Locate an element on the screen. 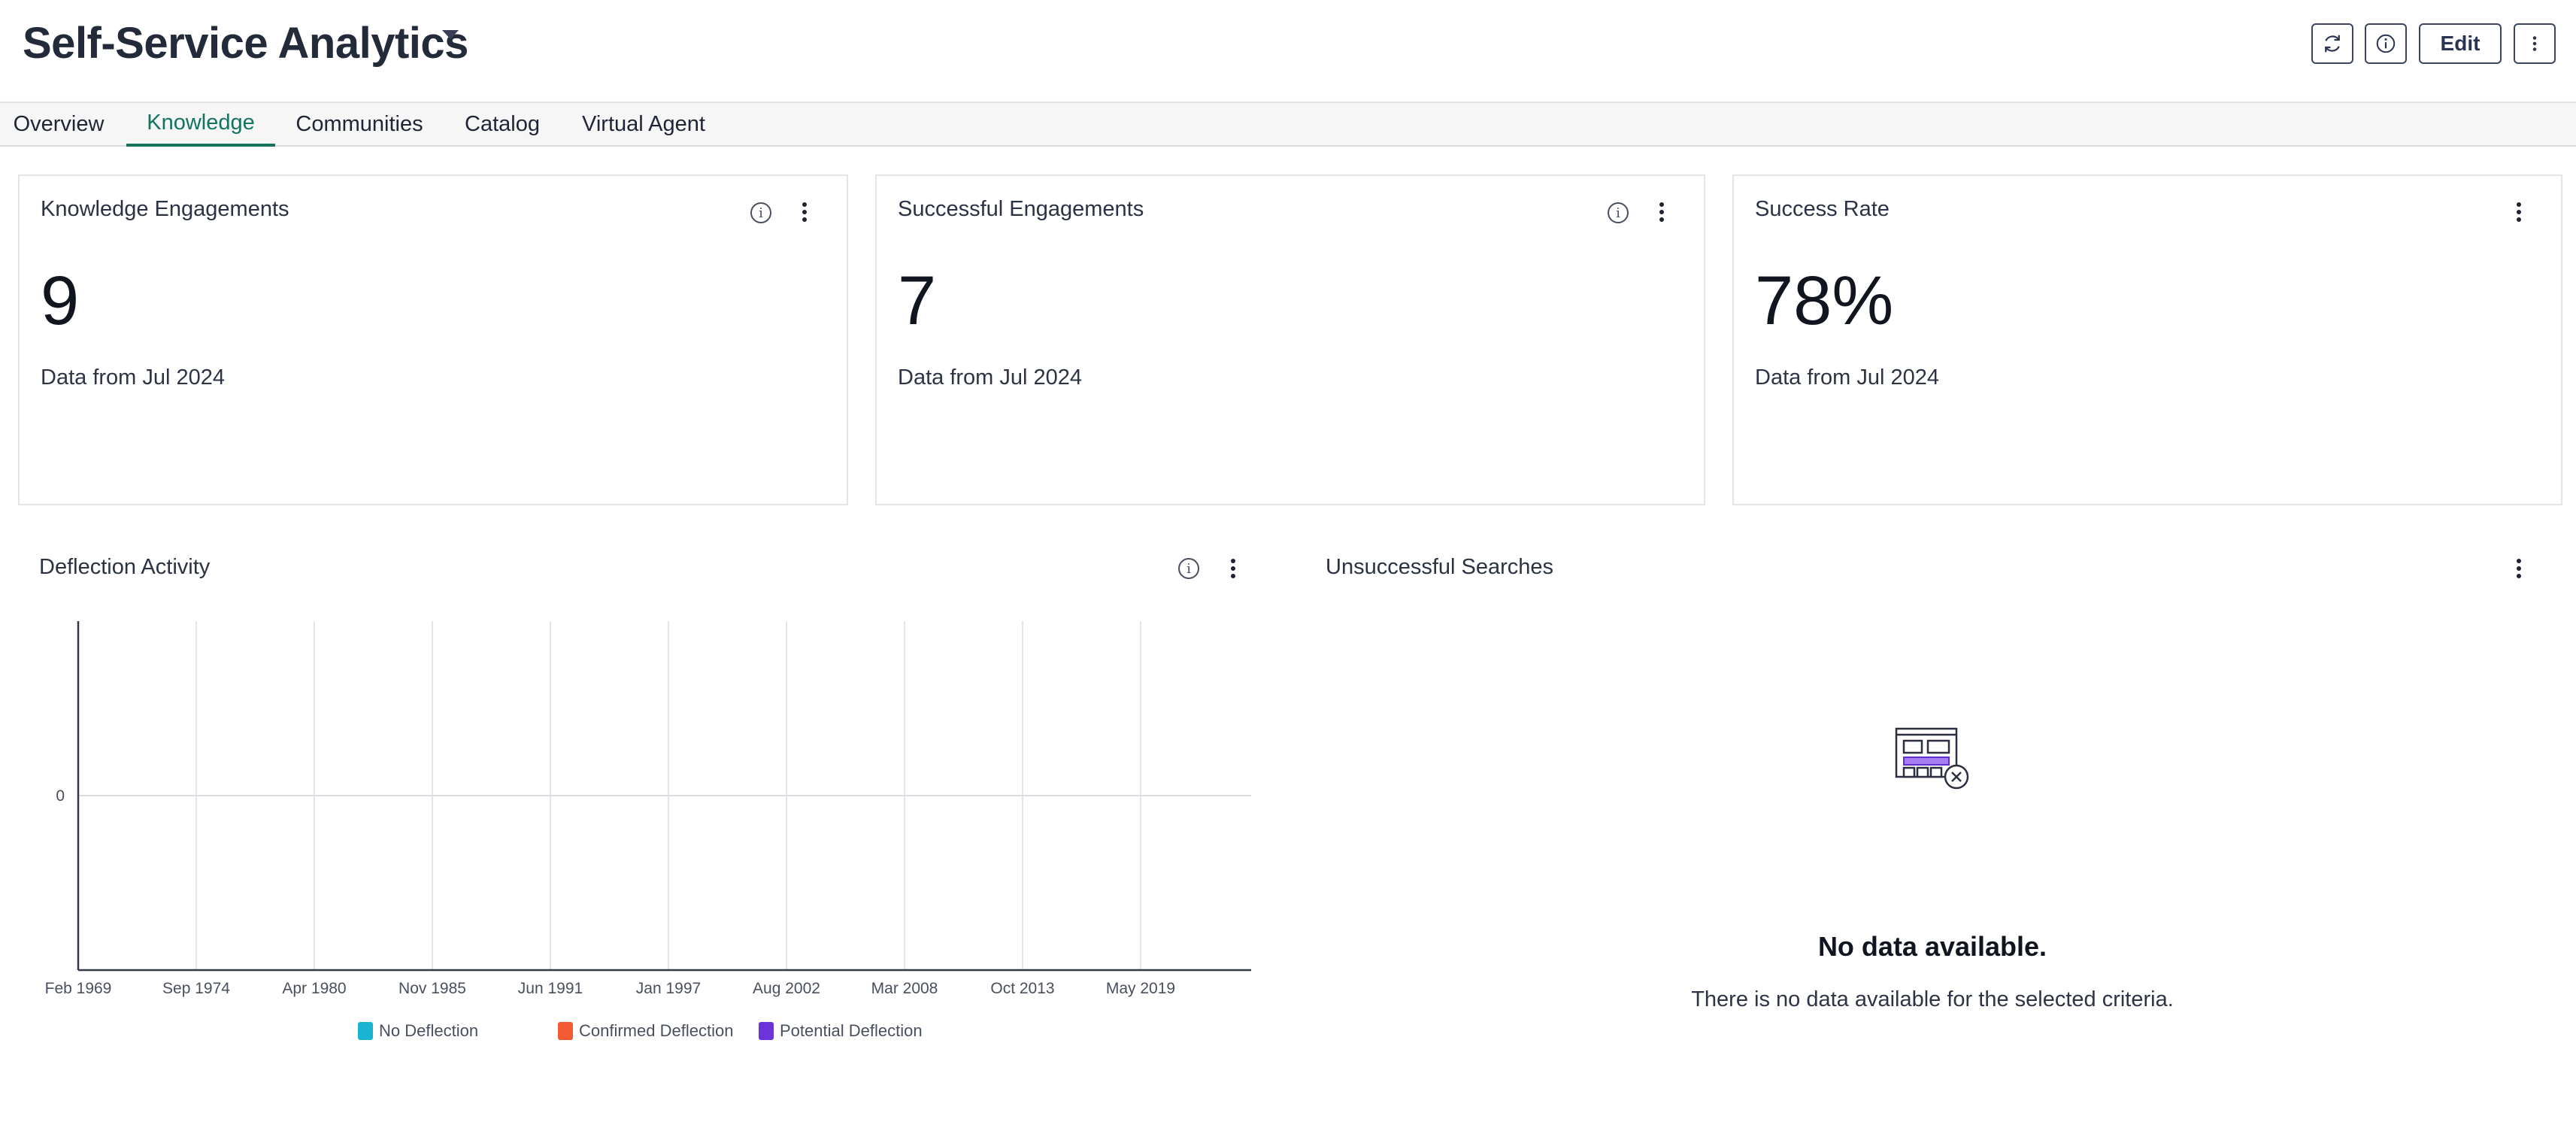 The width and height of the screenshot is (2576, 1125). info-button is located at coordinates (2386, 43).